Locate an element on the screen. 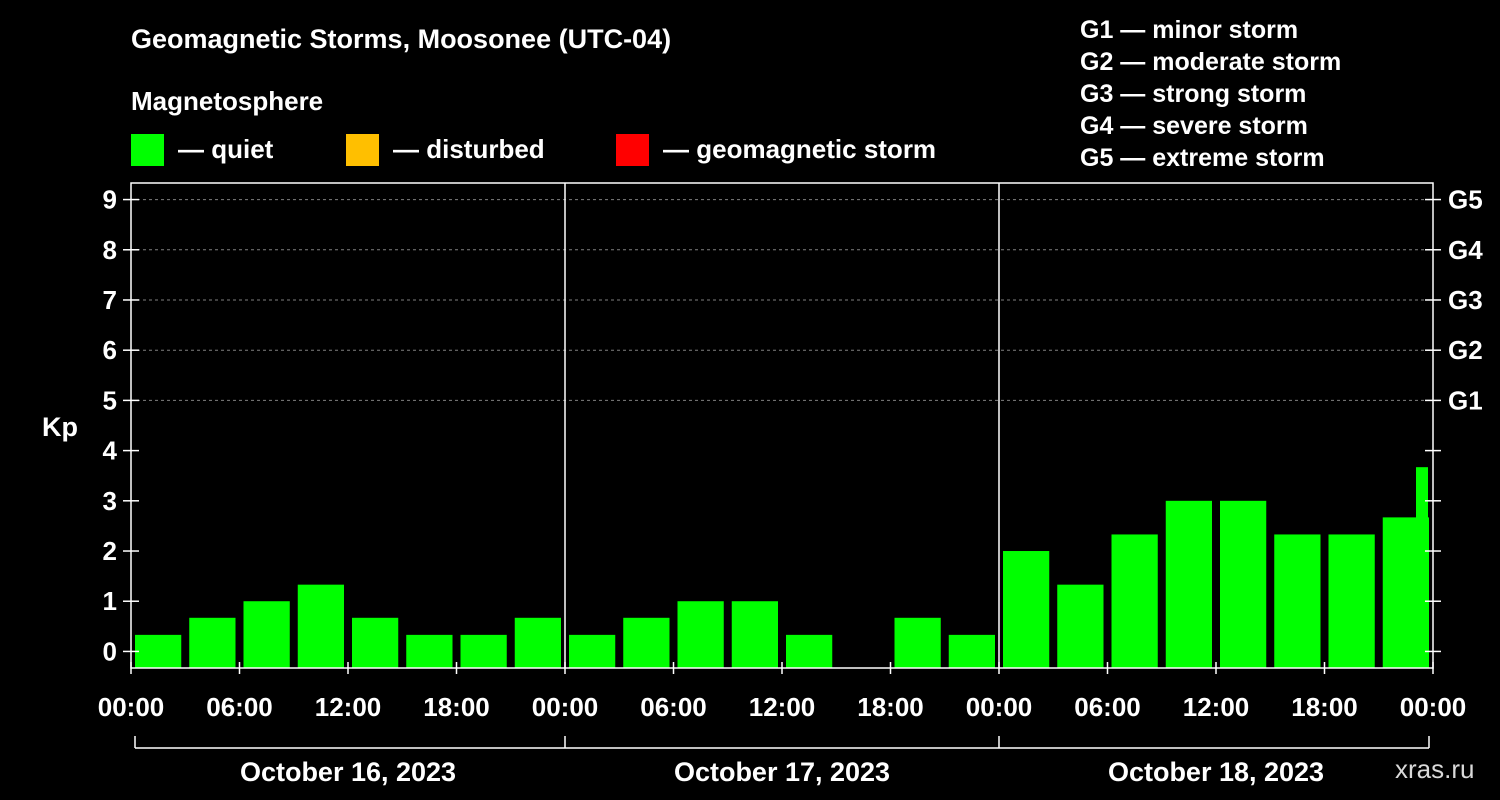 The image size is (1500, 800). right-tick-label-g5: G5 is located at coordinates (1465, 200).